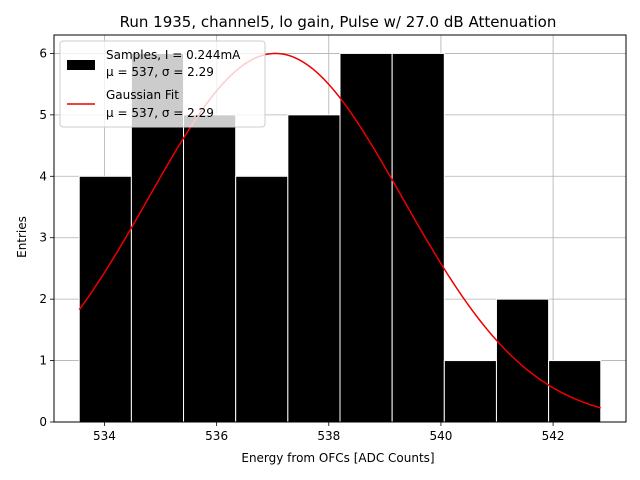 The height and width of the screenshot is (480, 640). What do you see at coordinates (22, 237) in the screenshot?
I see `y-axis-label: Entries` at bounding box center [22, 237].